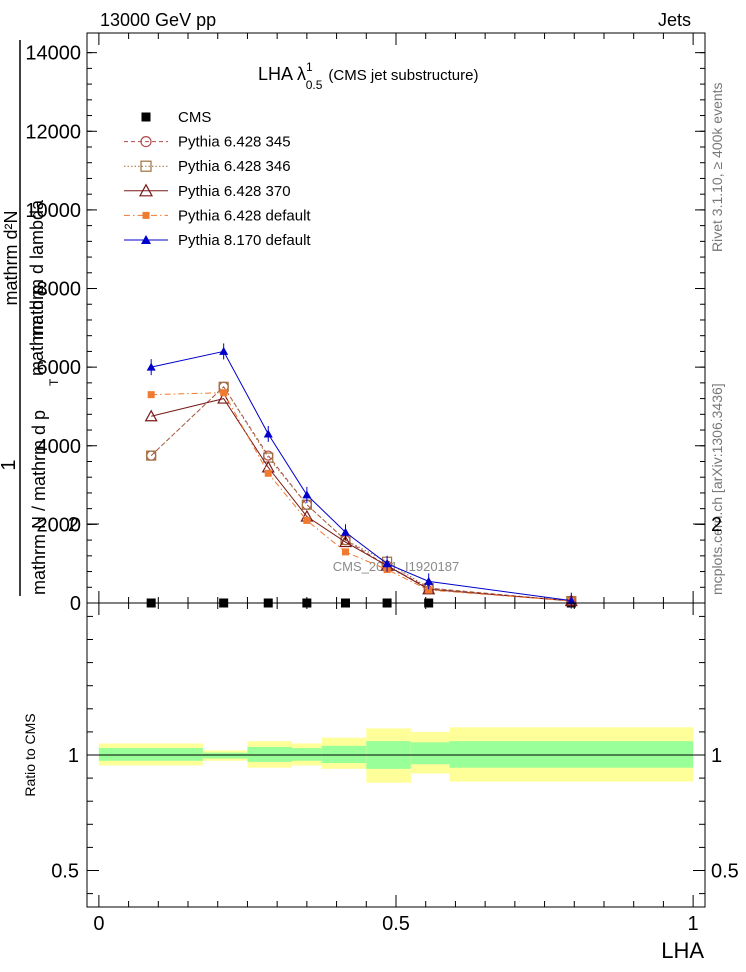 This screenshot has width=746, height=972. What do you see at coordinates (194, 117) in the screenshot?
I see `legend-label: CMS` at bounding box center [194, 117].